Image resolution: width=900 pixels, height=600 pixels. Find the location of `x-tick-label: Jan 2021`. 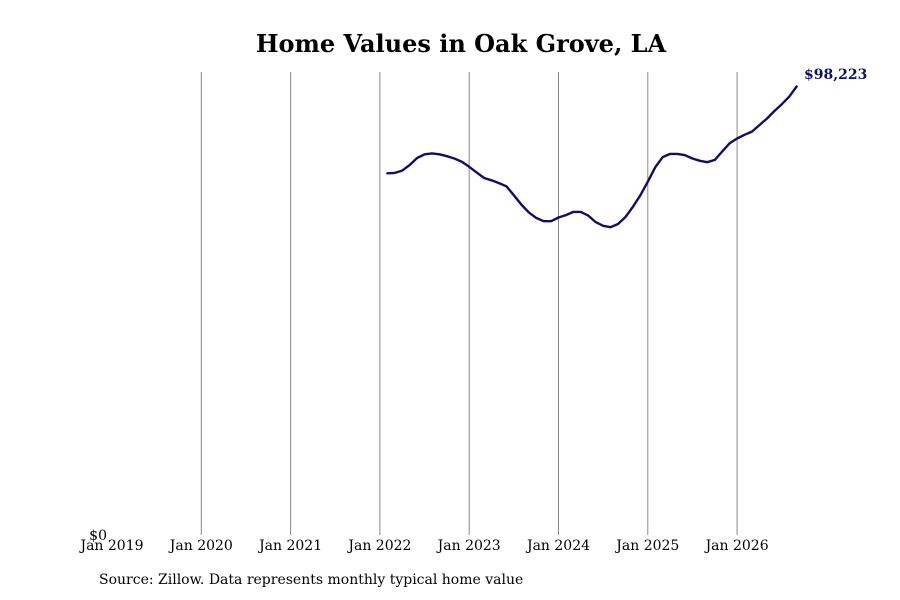

x-tick-label: Jan 2021 is located at coordinates (289, 546).